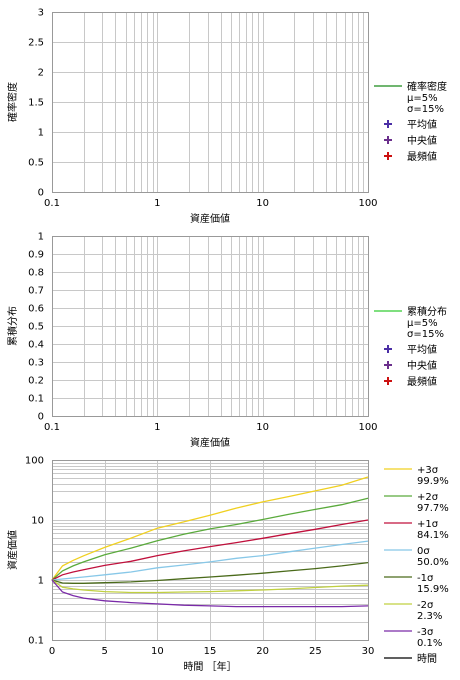  I want to click on legend-label: 0.1%, so click(429, 643).